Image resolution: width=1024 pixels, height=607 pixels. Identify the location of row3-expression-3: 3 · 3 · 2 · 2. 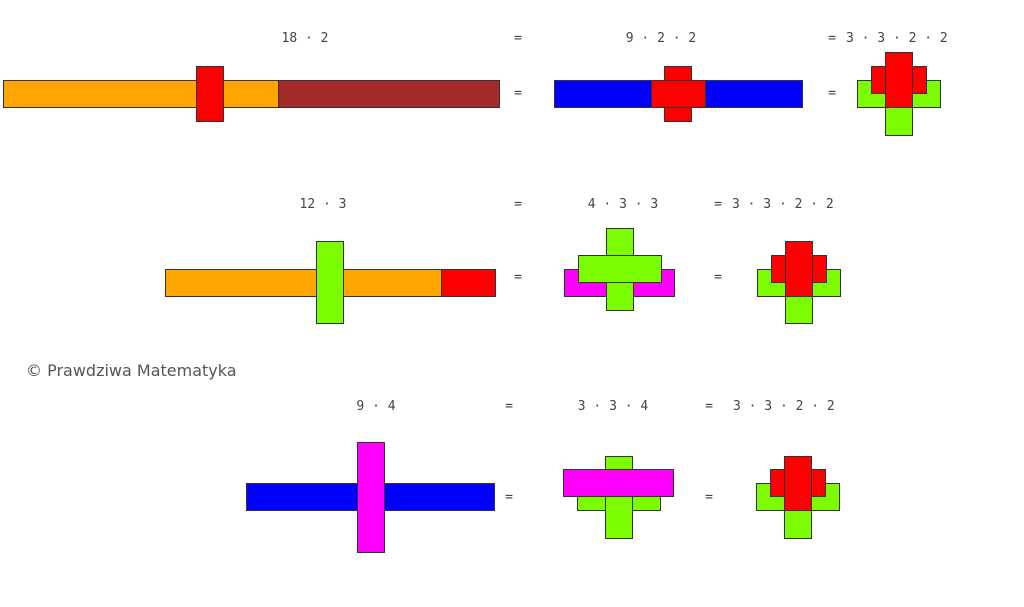
(784, 406).